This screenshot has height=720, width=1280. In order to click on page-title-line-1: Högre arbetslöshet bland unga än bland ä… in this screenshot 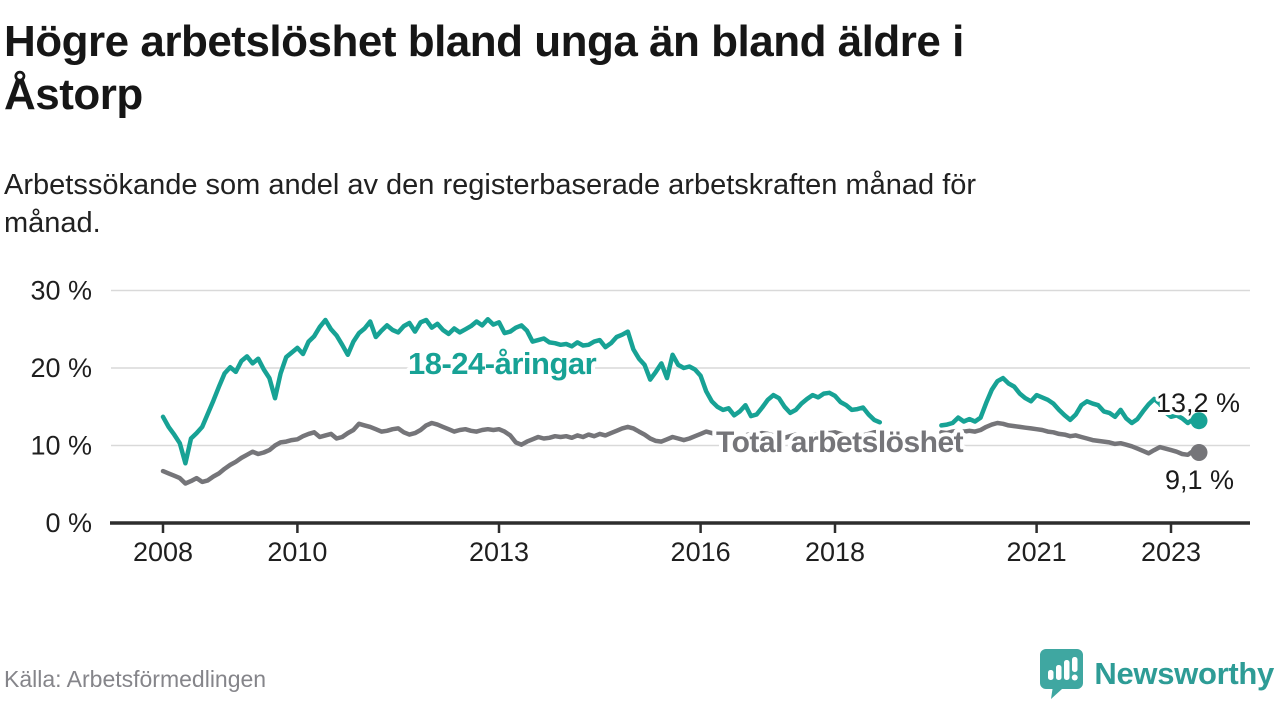, I will do `click(484, 41)`.